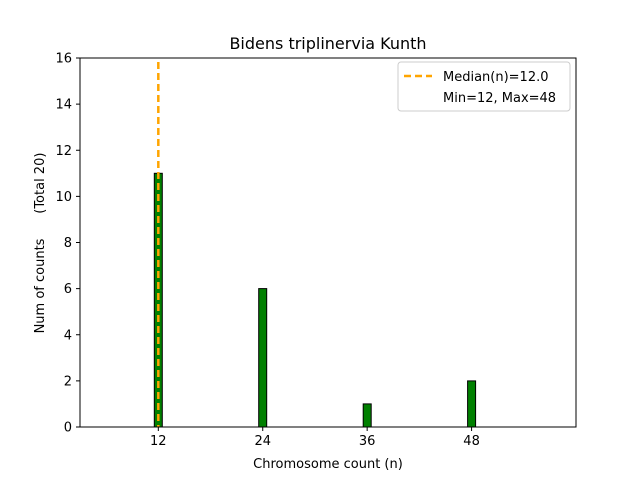 The image size is (640, 480). I want to click on x-tick-label: 36, so click(367, 441).